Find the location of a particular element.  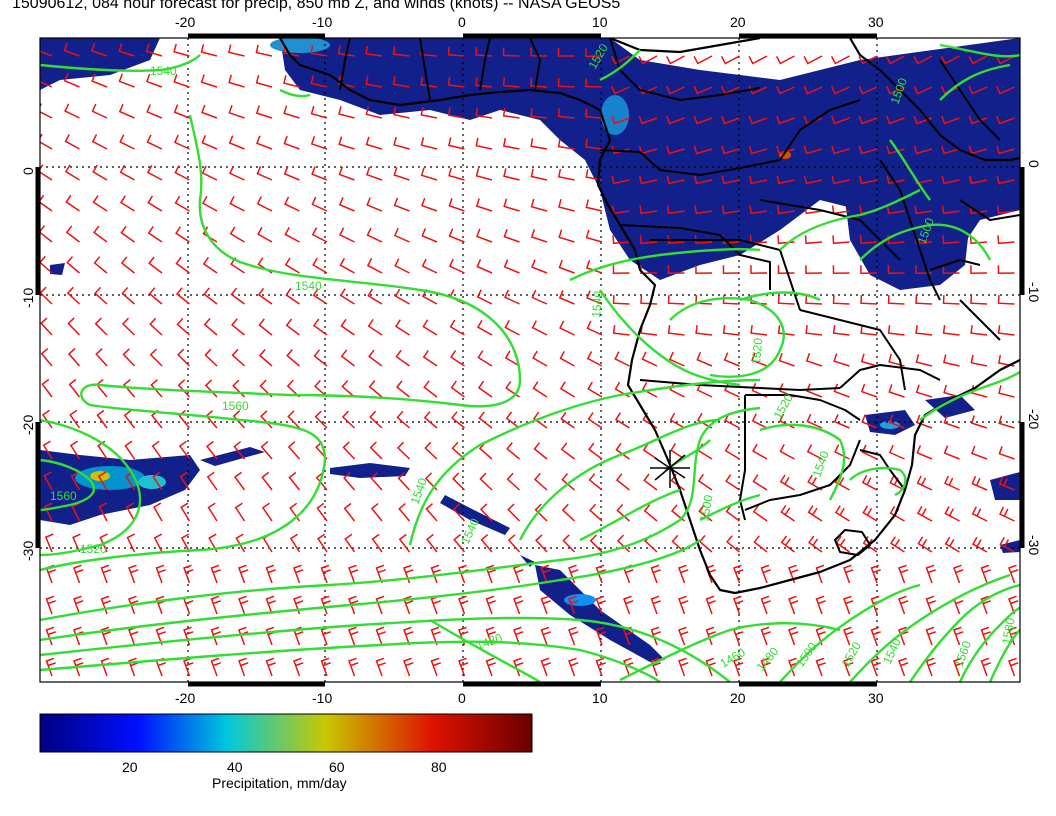

lon-tick-label: -10 is located at coordinates (322, 698).